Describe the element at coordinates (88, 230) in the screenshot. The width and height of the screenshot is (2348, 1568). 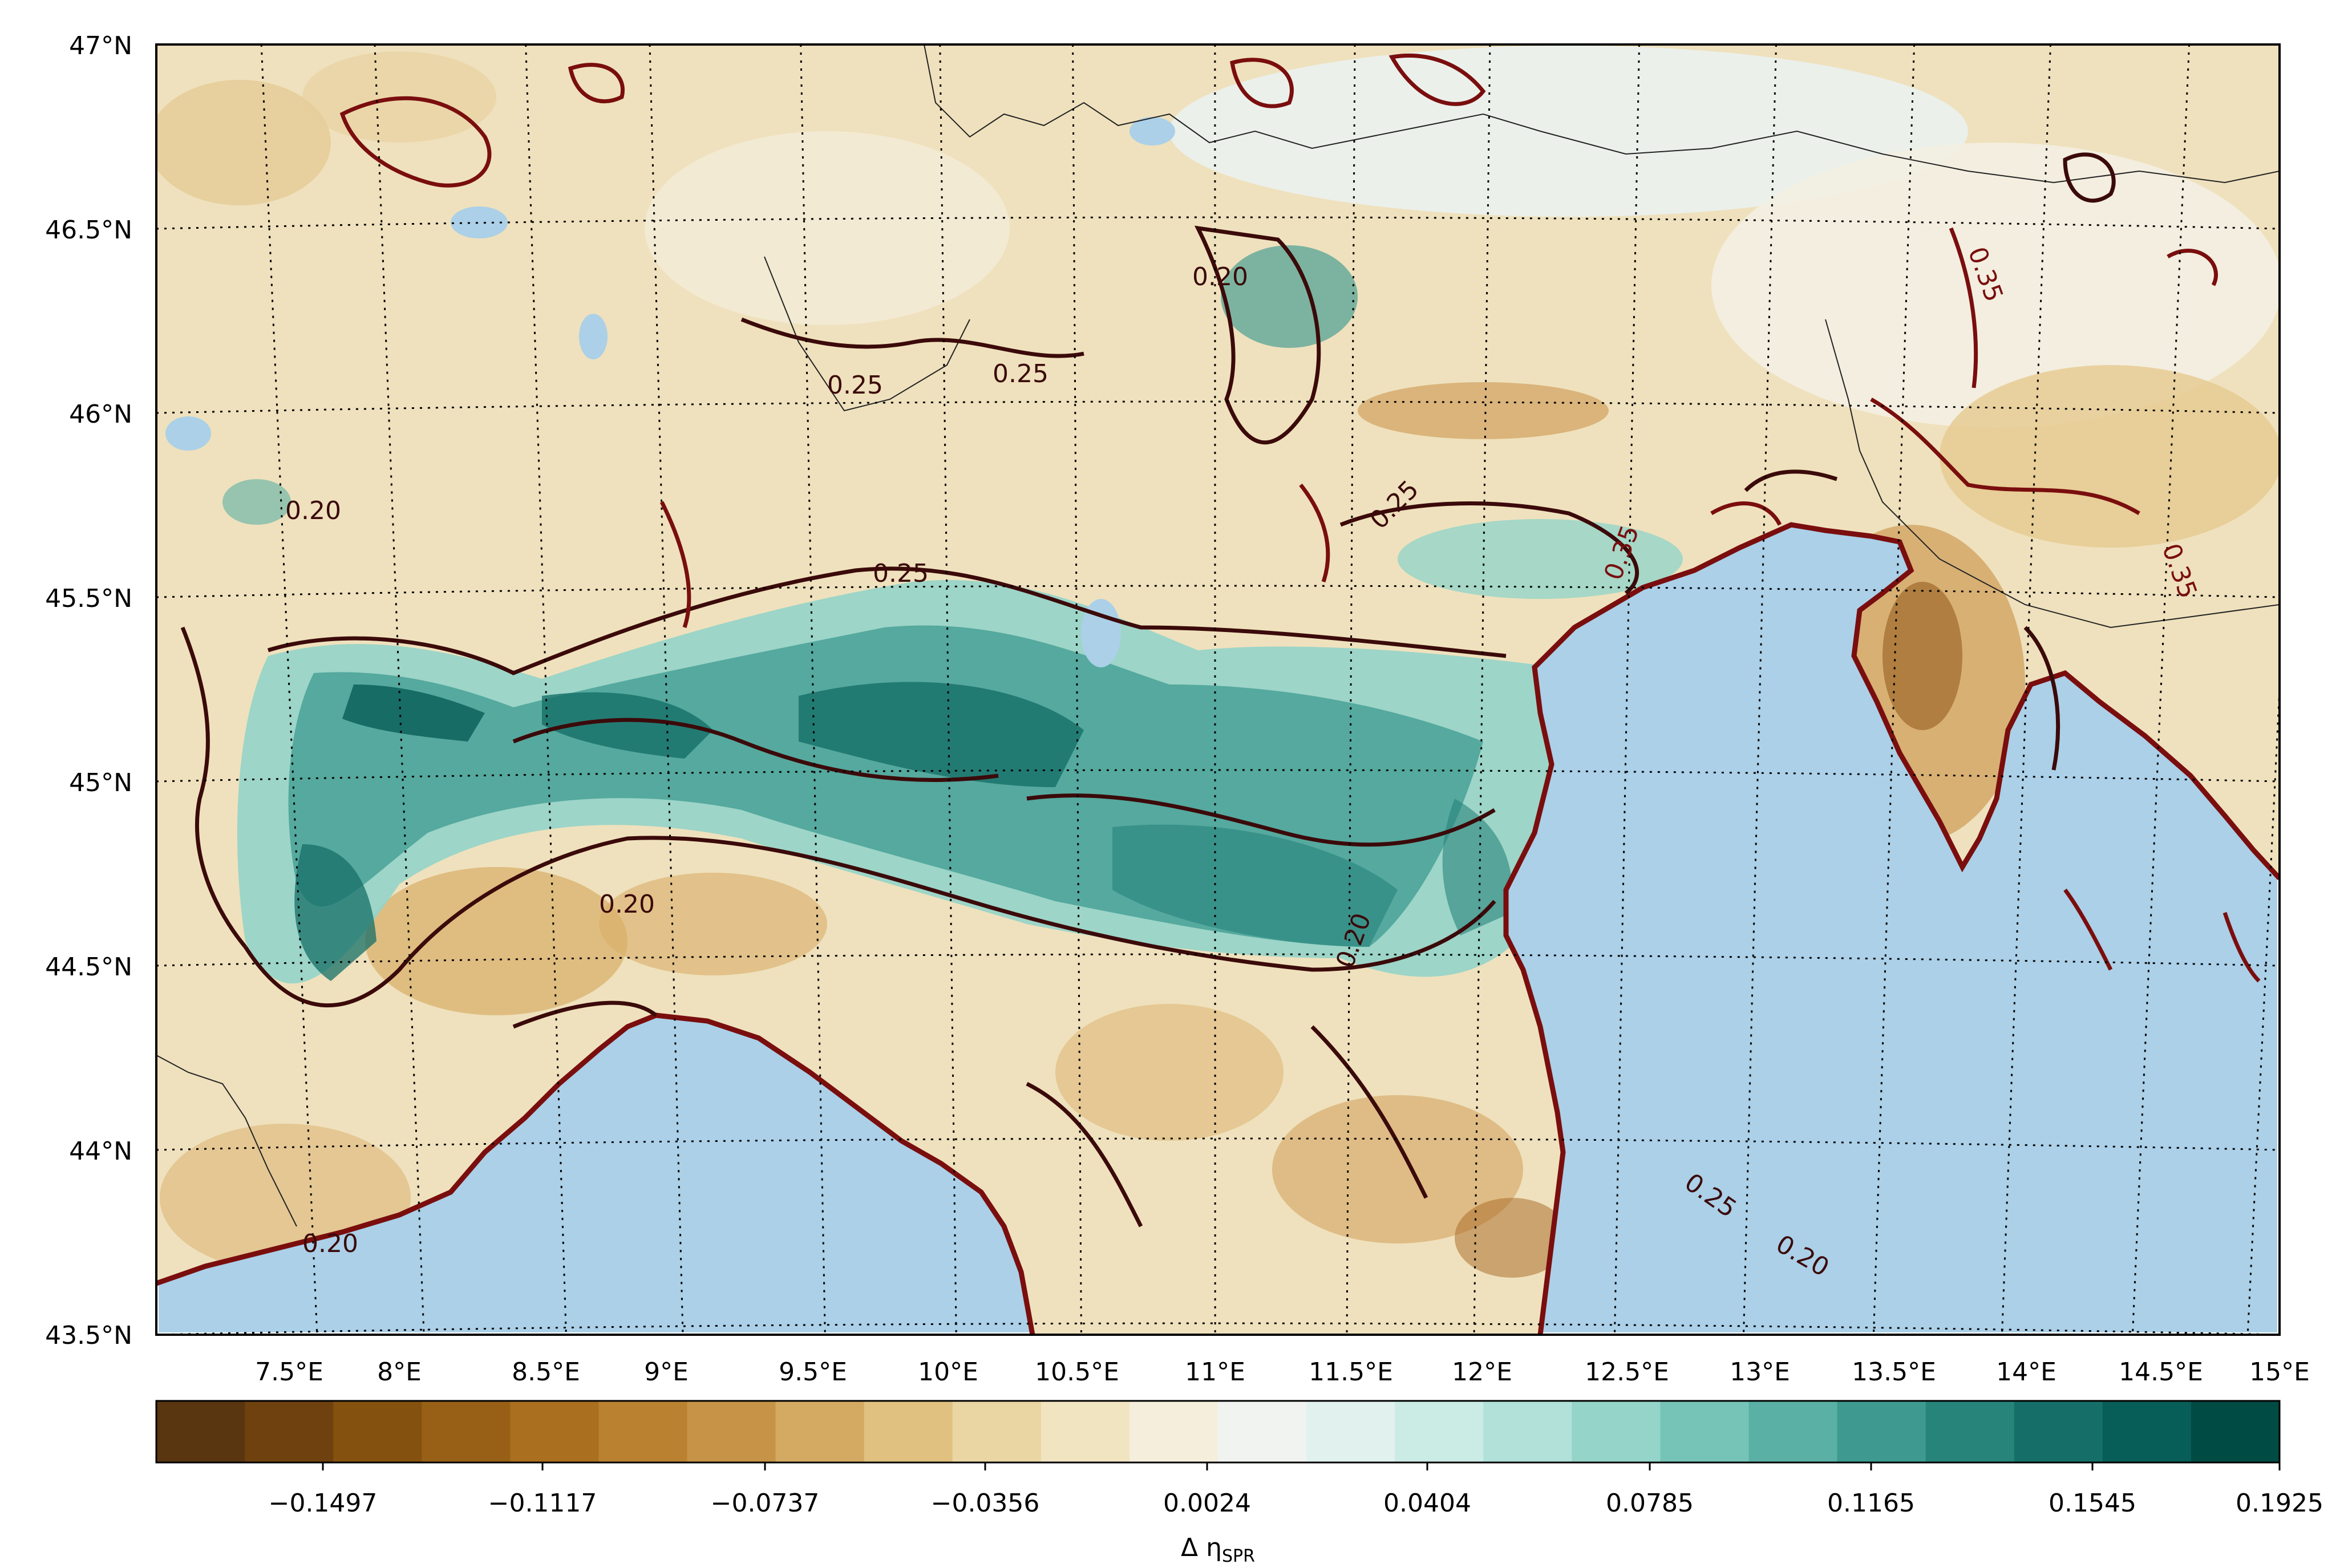
I see `lat-label: 46.5°N` at that location.